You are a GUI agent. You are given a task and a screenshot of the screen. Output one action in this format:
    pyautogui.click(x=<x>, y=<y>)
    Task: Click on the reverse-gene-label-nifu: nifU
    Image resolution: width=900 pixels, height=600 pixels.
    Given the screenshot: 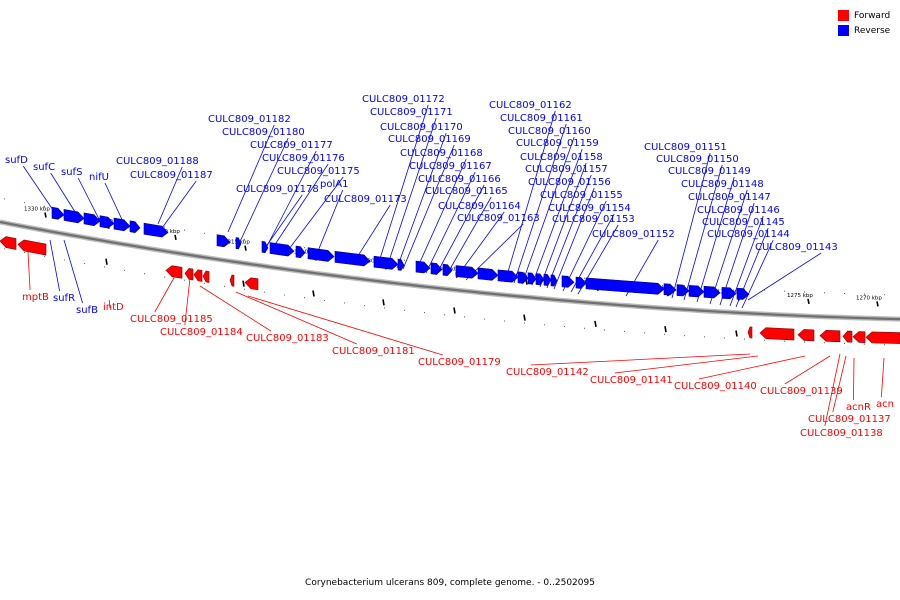 What is the action you would take?
    pyautogui.click(x=99, y=177)
    